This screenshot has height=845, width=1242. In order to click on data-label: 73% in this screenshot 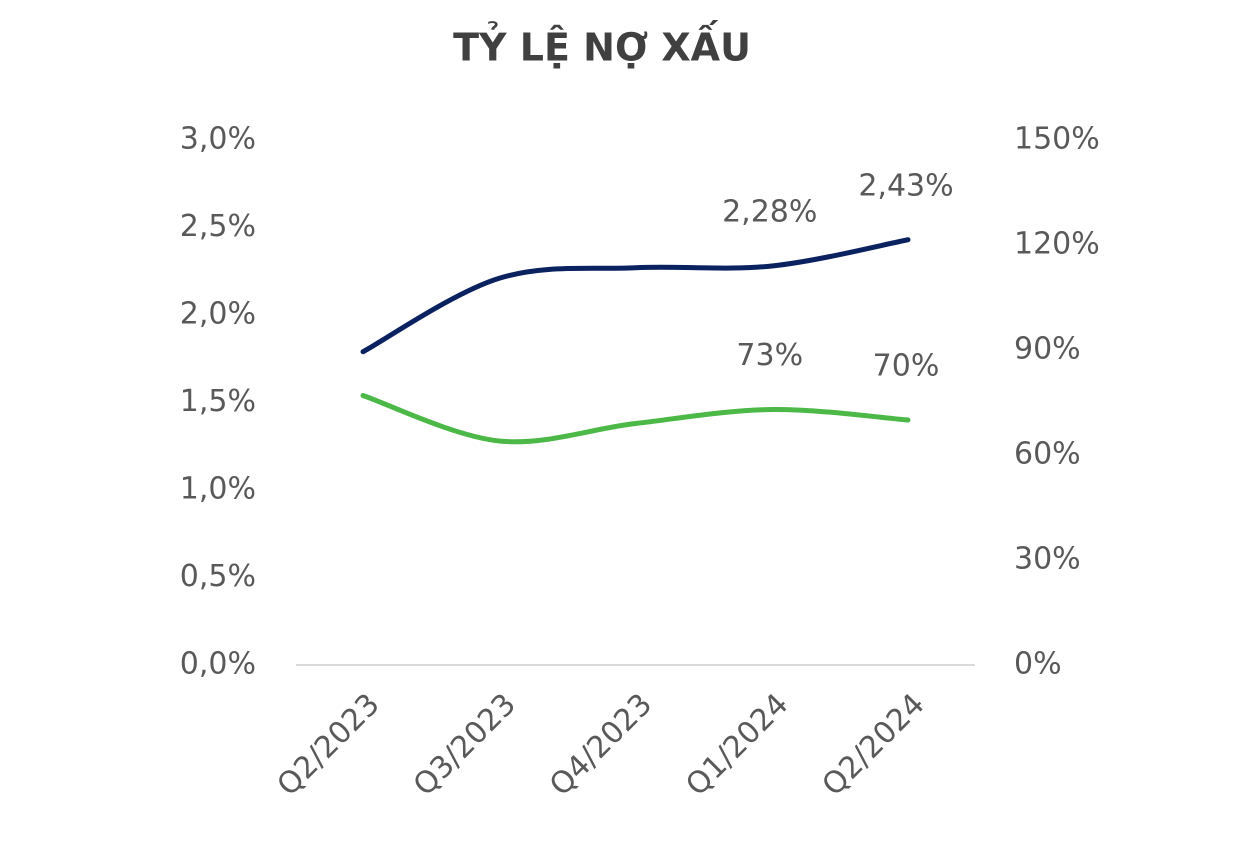, I will do `click(769, 355)`.